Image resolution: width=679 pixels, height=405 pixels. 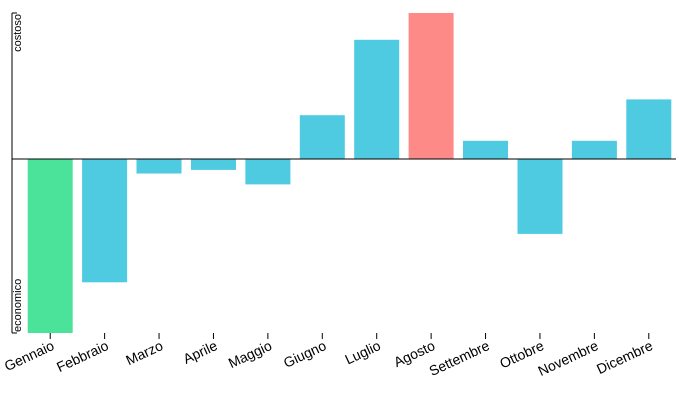 What do you see at coordinates (29, 355) in the screenshot?
I see `x-tick-label: Gennaio` at bounding box center [29, 355].